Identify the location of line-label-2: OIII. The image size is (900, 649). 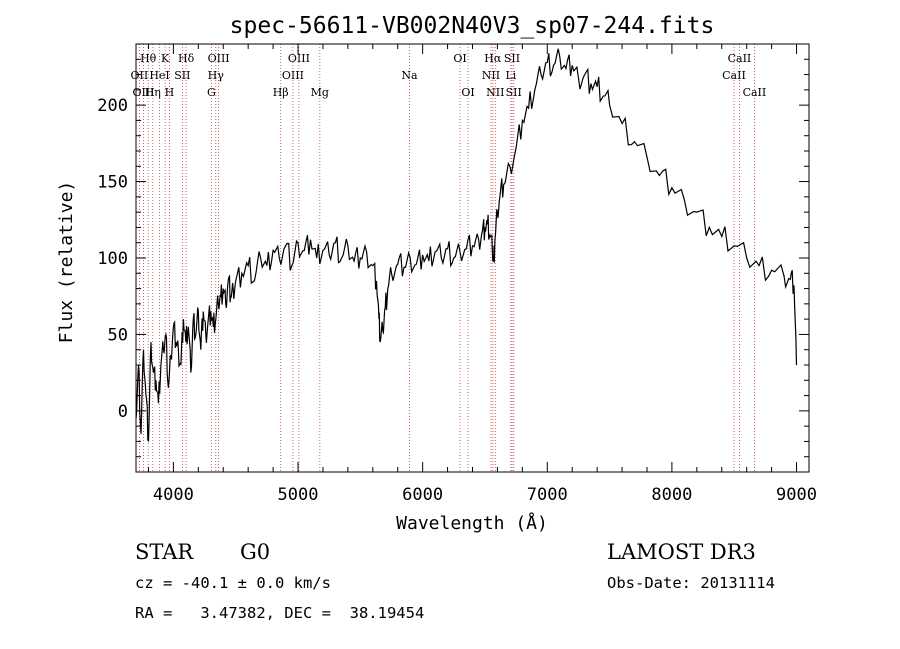
(143, 92).